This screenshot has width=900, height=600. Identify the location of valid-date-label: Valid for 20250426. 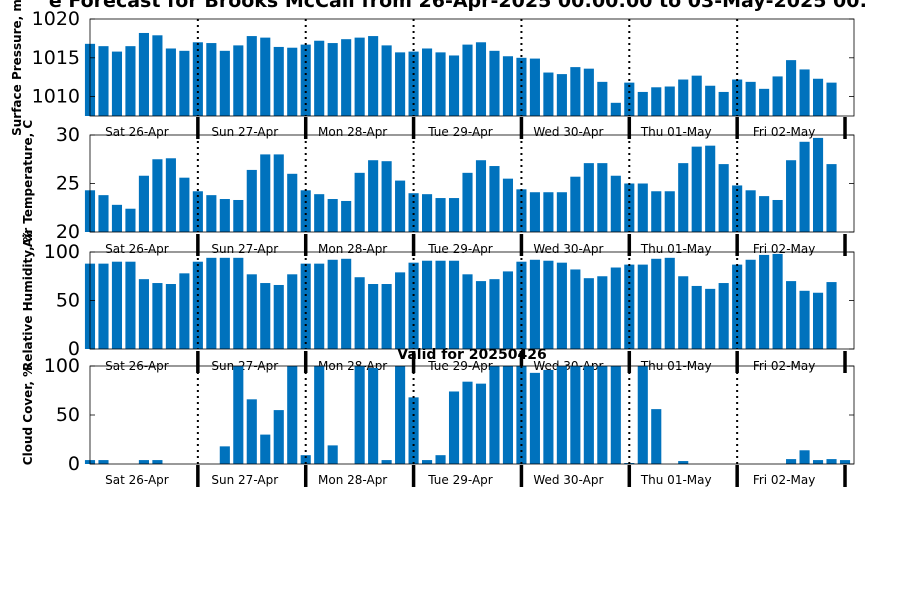
(471, 355).